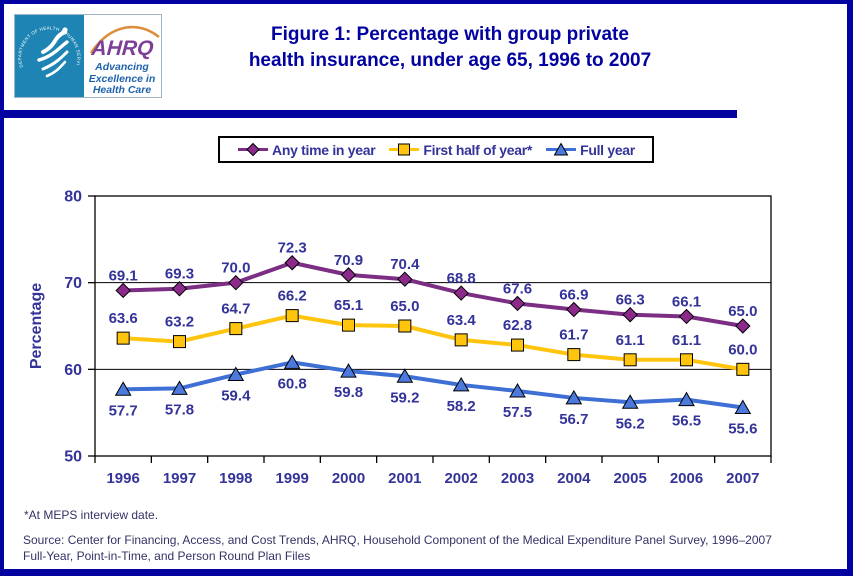 Image resolution: width=853 pixels, height=576 pixels. What do you see at coordinates (574, 478) in the screenshot?
I see `x-tick-label: 2004` at bounding box center [574, 478].